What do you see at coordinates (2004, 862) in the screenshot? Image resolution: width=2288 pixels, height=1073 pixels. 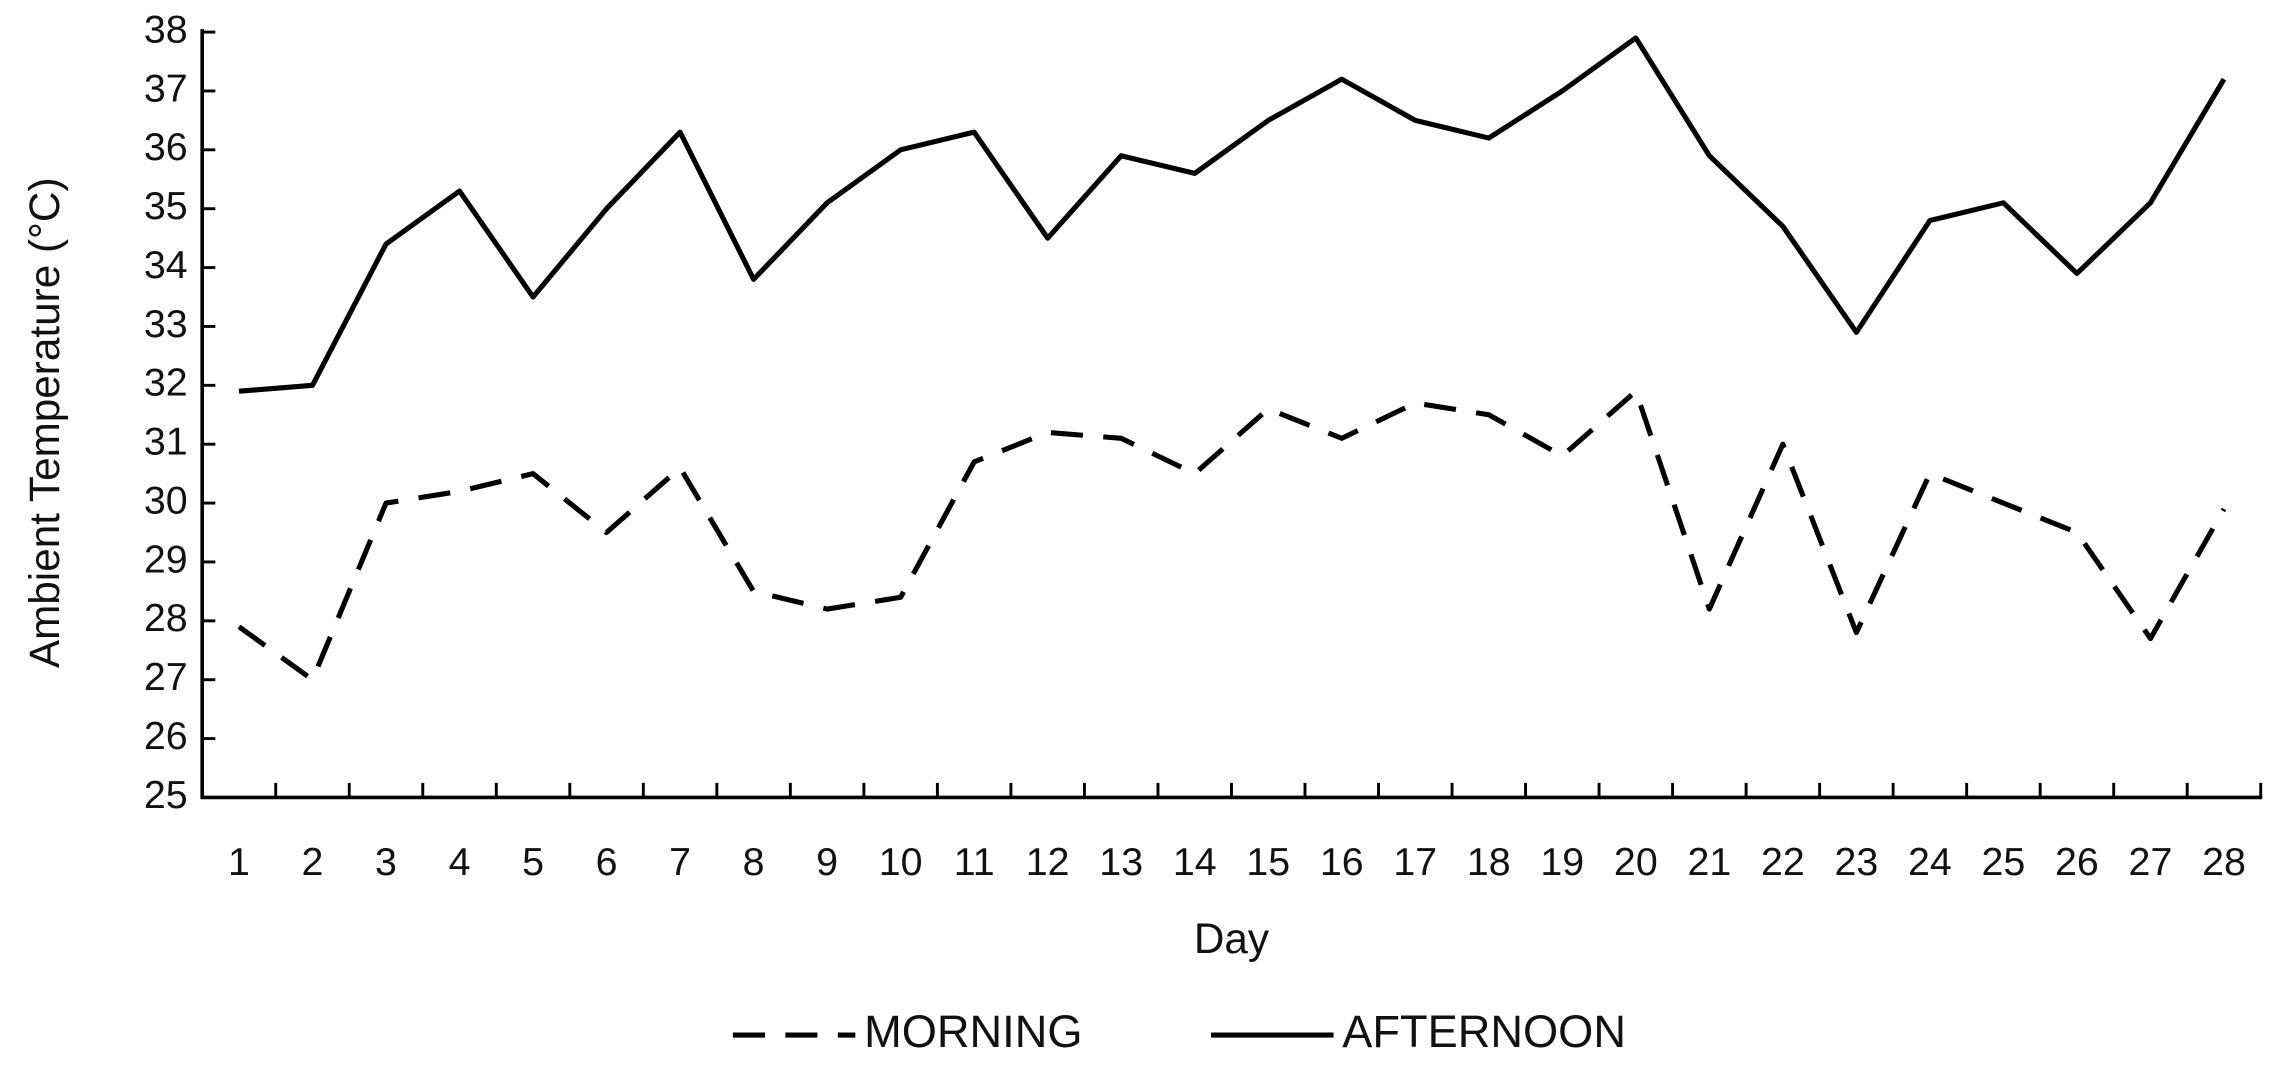 I see `x-tick-label: 25` at bounding box center [2004, 862].